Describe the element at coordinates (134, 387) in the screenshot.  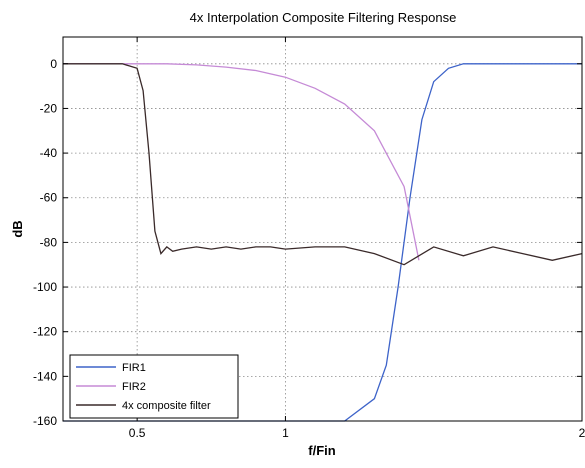
I see `legend-label-2: FIR2` at that location.